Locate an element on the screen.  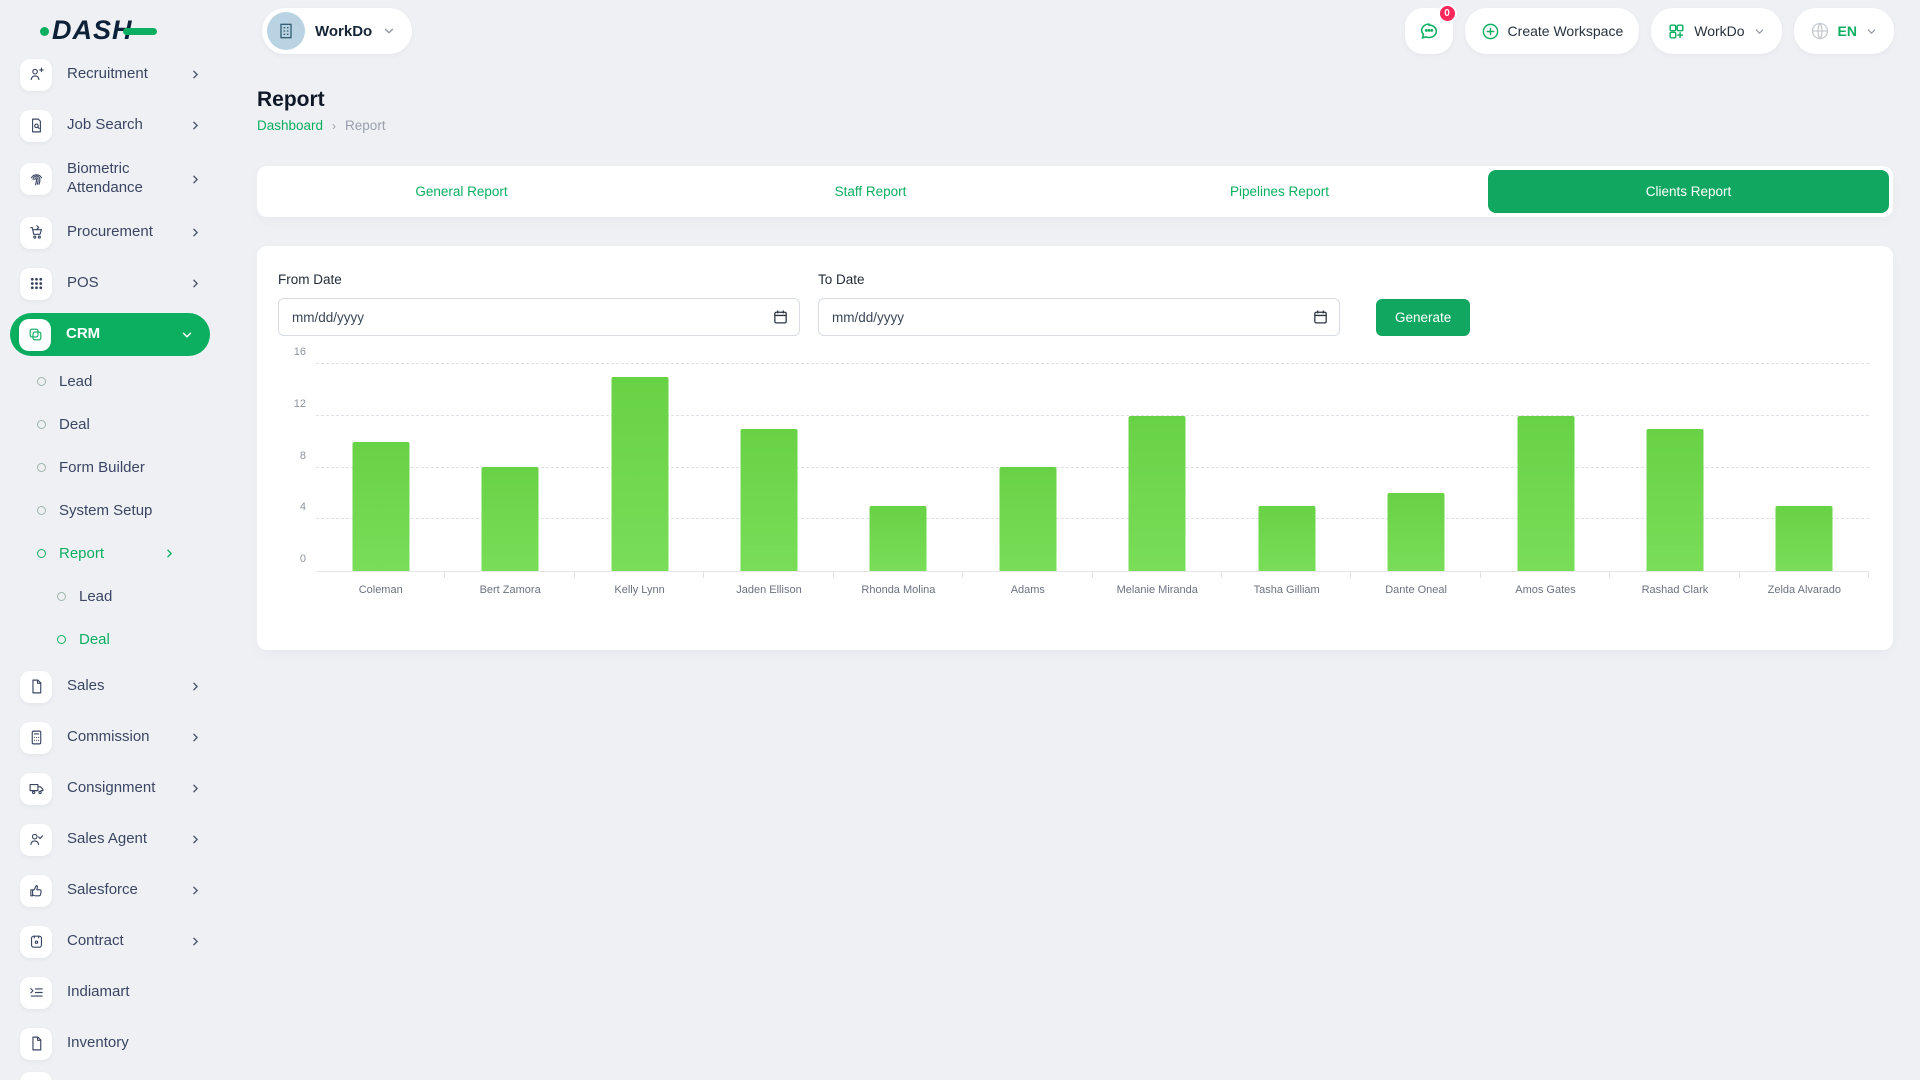
chart-y-tick-label: 8 is located at coordinates (302, 455).